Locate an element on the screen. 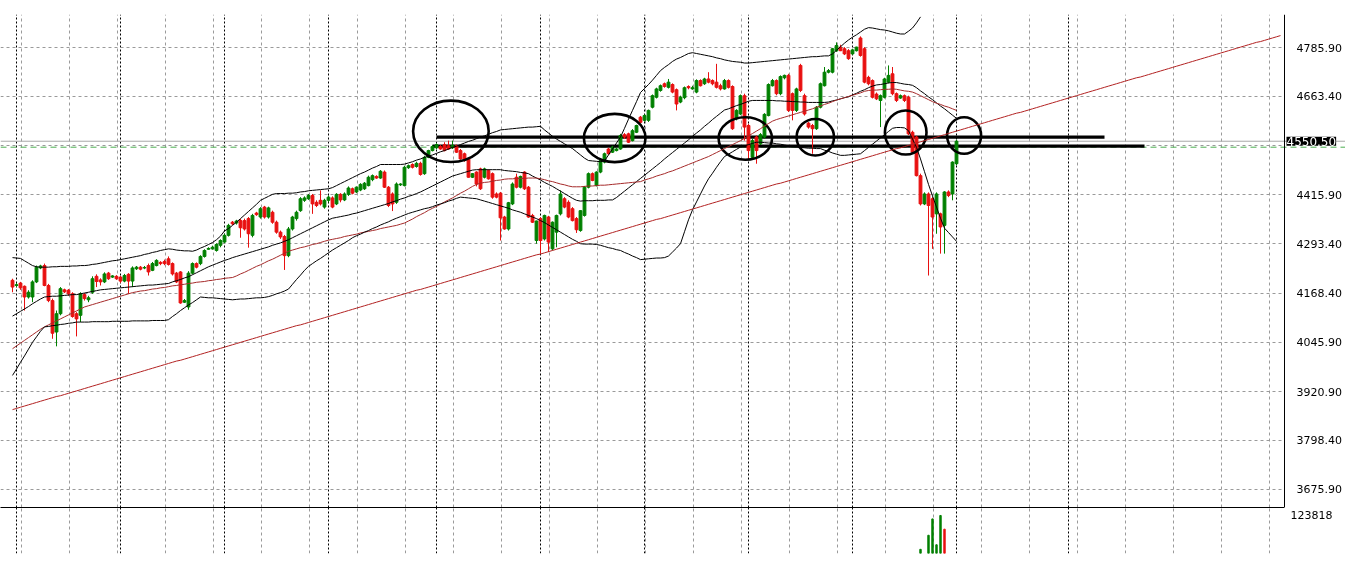 Image resolution: width=1355 pixels, height=579 pixels. y-tick-label: 3920.90 is located at coordinates (1319, 392).